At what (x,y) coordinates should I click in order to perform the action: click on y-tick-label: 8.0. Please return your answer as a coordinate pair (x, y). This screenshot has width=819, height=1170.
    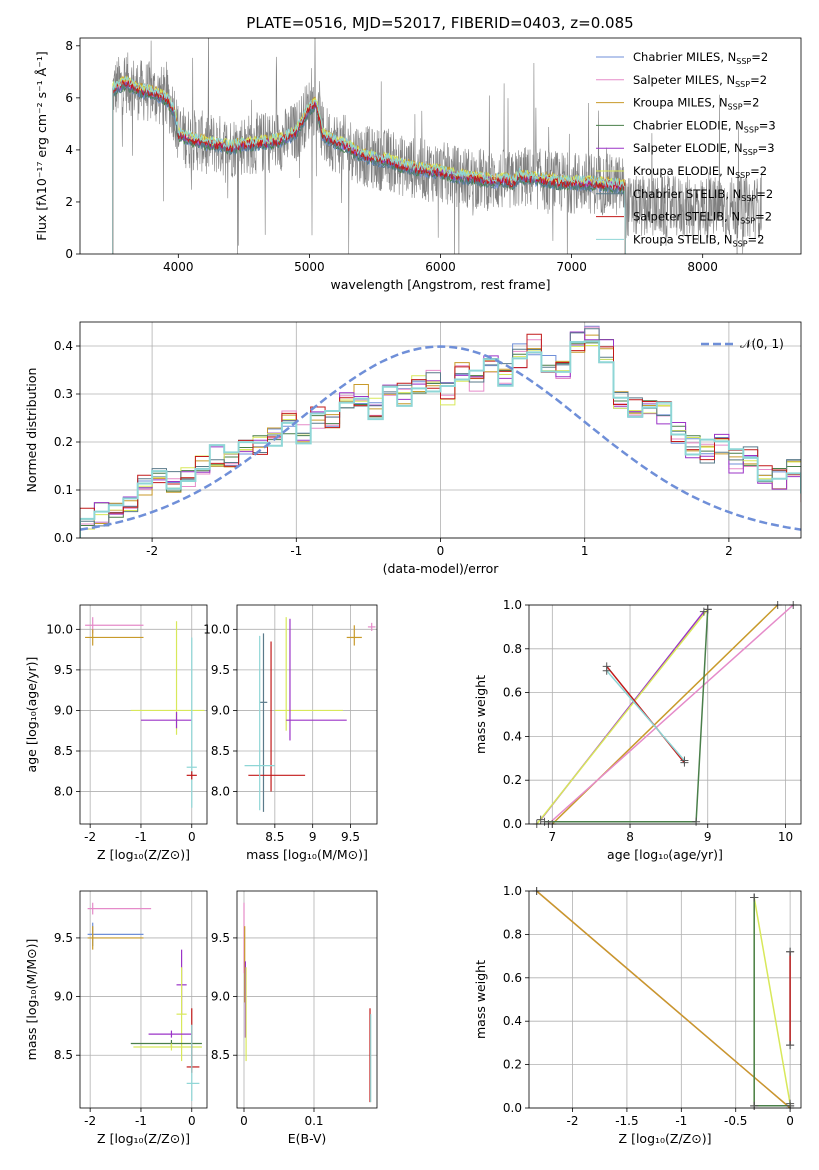
    Looking at the image, I should click on (220, 792).